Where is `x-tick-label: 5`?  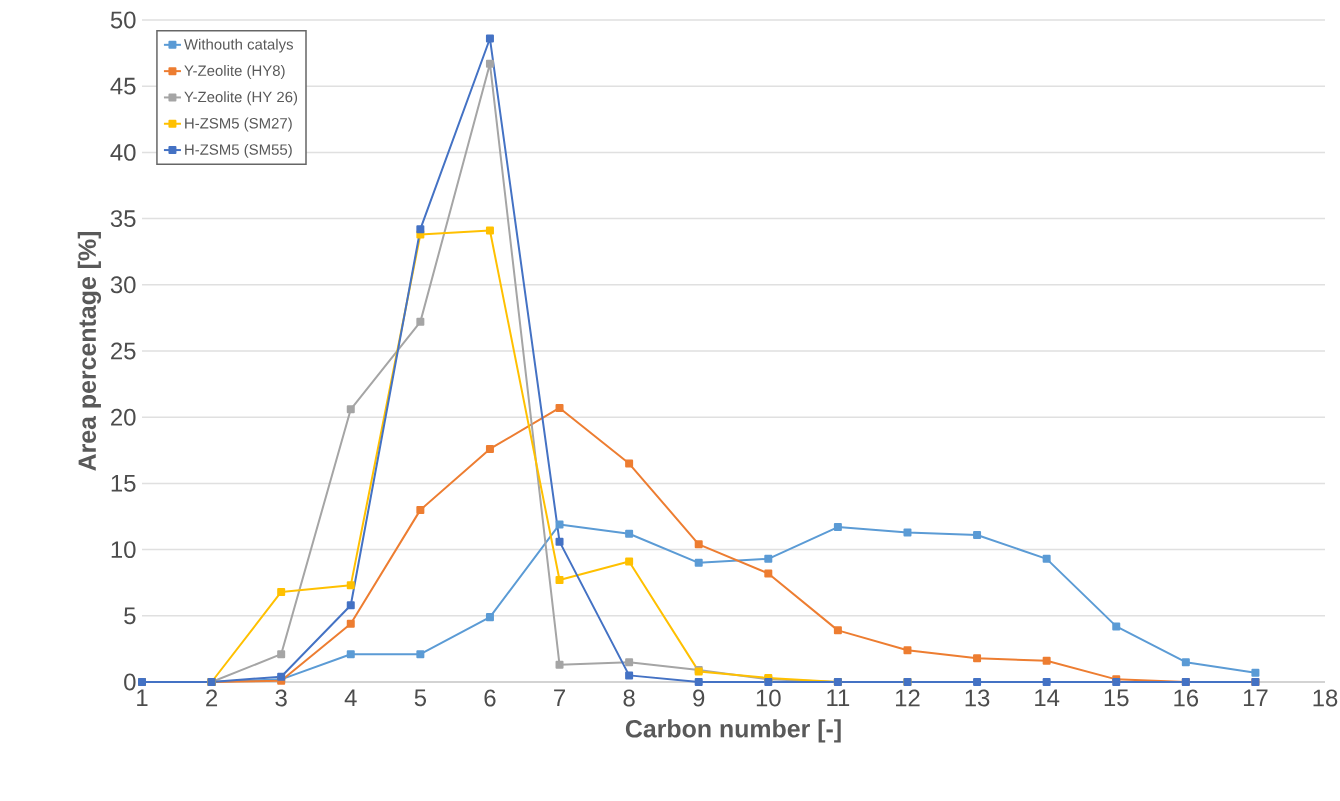 x-tick-label: 5 is located at coordinates (420, 698).